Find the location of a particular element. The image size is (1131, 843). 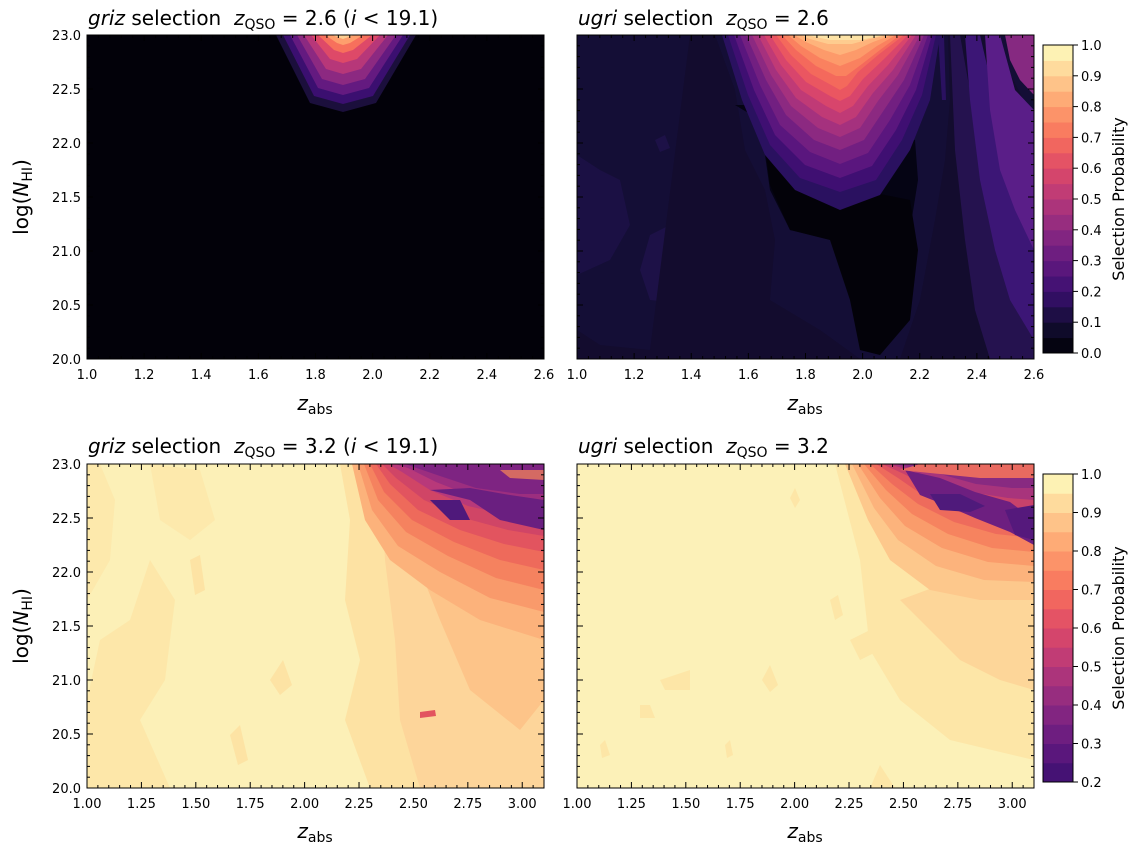

x-tick-label: 1.75 is located at coordinates (740, 804).